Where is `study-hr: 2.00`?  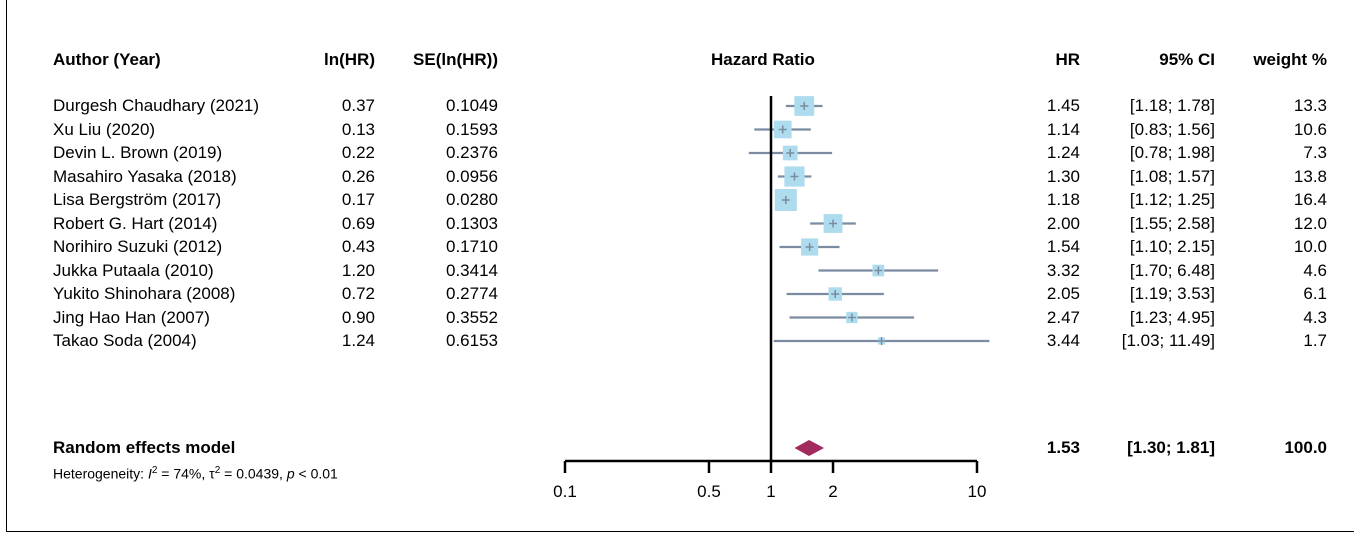
study-hr: 2.00 is located at coordinates (1063, 223).